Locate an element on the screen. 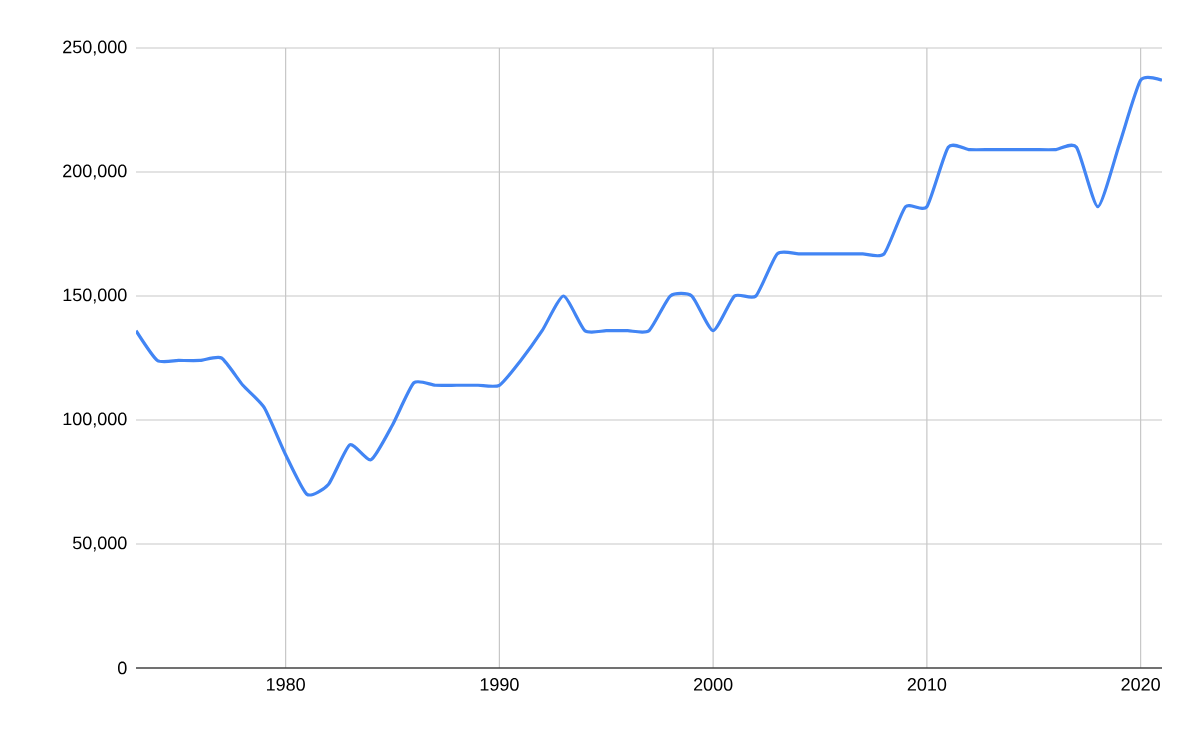 This screenshot has width=1200, height=742. x-tick-label: 2010 is located at coordinates (927, 684).